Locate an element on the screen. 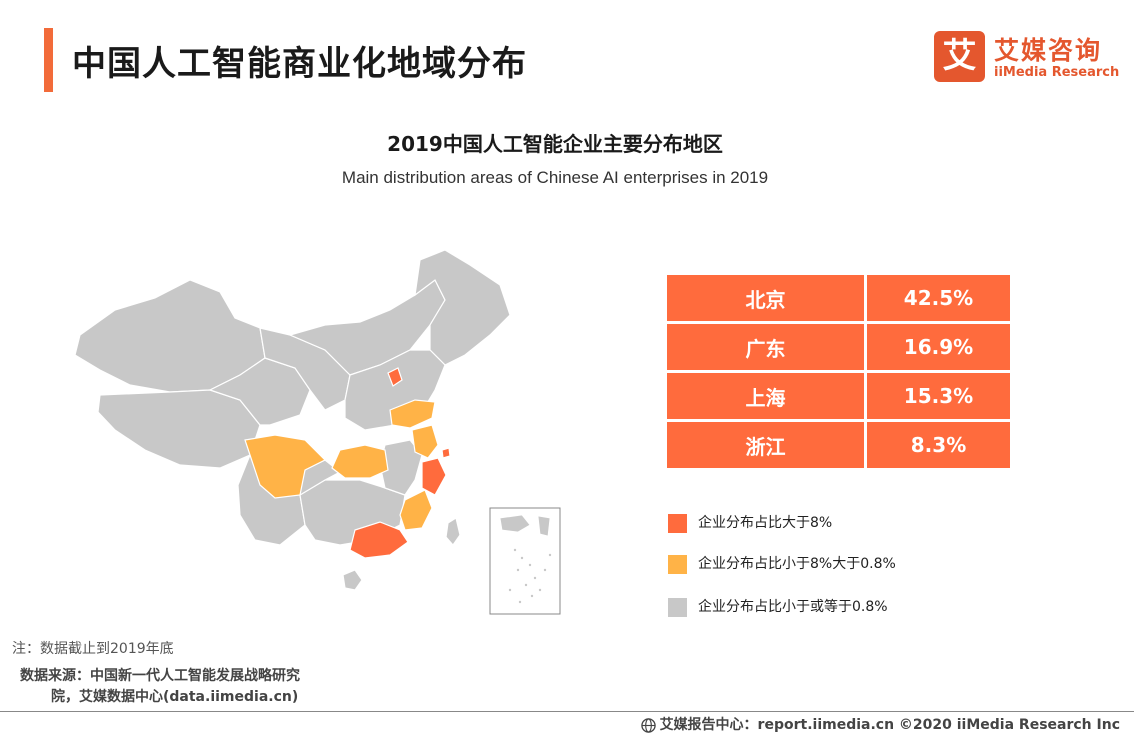  table-row: 浙江 8.3% is located at coordinates (838, 446).